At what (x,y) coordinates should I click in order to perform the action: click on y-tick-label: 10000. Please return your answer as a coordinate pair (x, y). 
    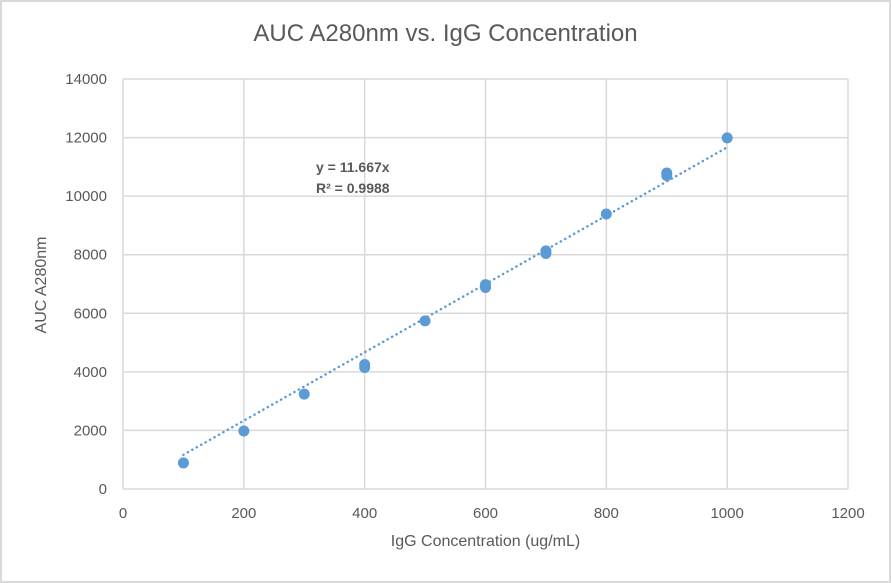
    Looking at the image, I should click on (86, 196).